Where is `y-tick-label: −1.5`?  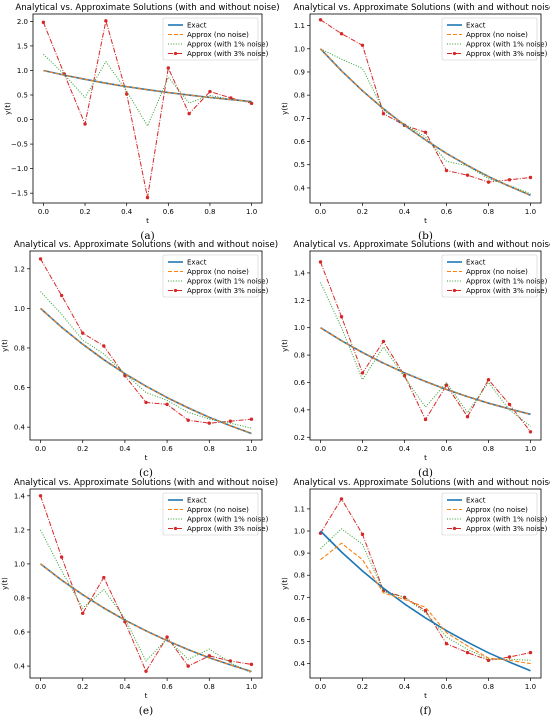 y-tick-label: −1.5 is located at coordinates (19, 194).